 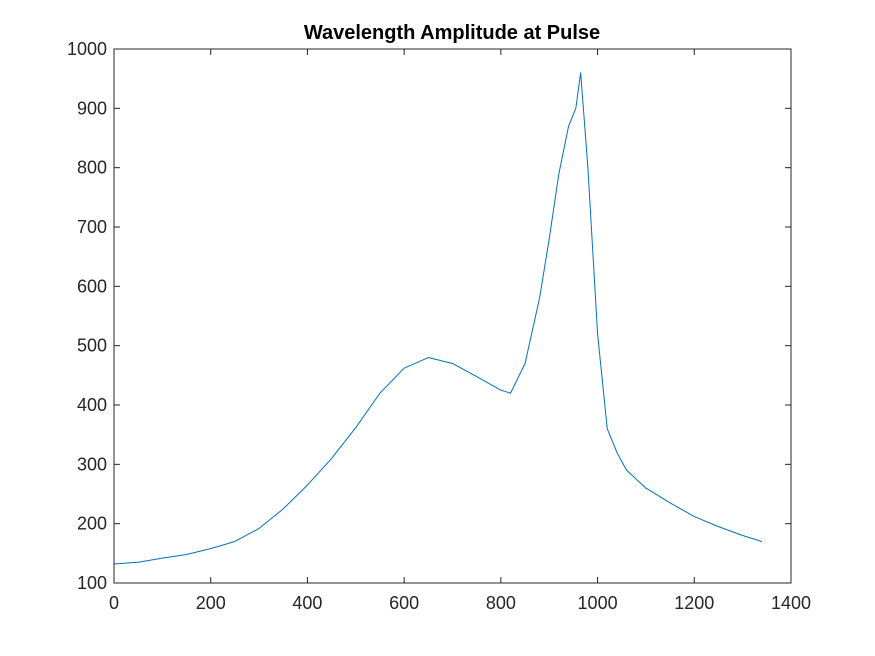 What do you see at coordinates (211, 603) in the screenshot?
I see `x-tick-label: 200` at bounding box center [211, 603].